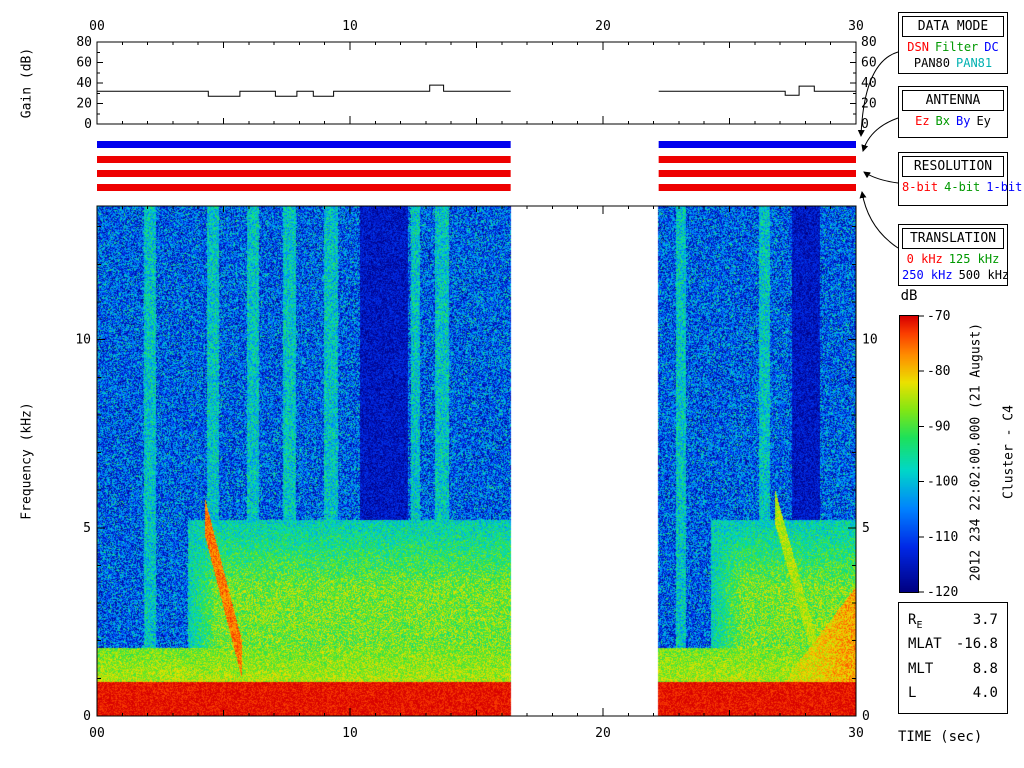 Image resolution: width=1024 pixels, height=768 pixels. What do you see at coordinates (927, 275) in the screenshot?
I see `legend-token: 250 kHz` at bounding box center [927, 275].